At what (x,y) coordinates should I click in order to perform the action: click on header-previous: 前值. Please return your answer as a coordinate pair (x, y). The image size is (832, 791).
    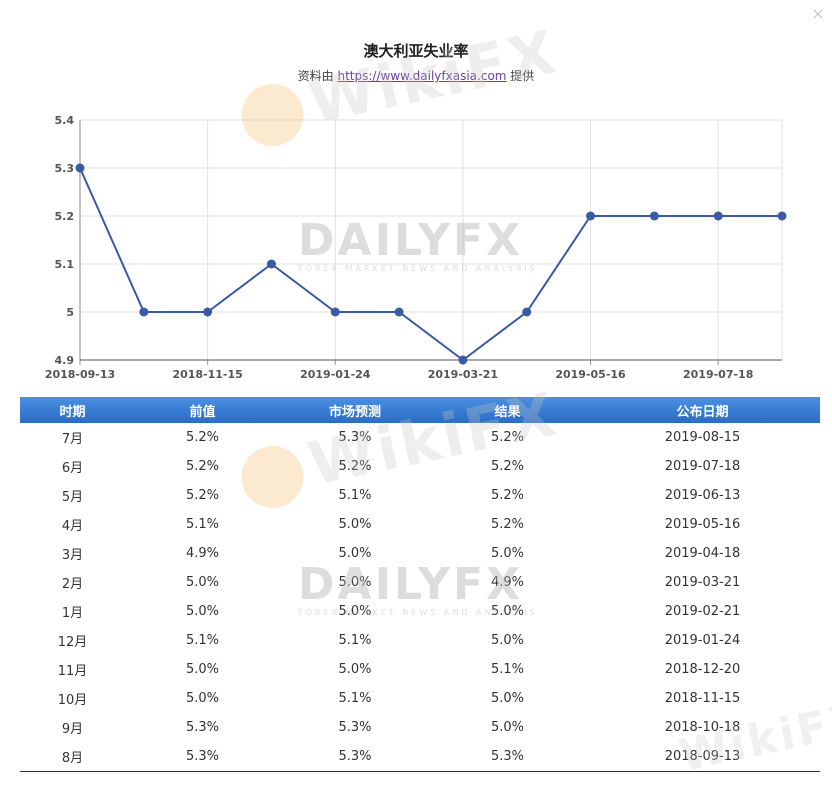
    Looking at the image, I should click on (202, 410).